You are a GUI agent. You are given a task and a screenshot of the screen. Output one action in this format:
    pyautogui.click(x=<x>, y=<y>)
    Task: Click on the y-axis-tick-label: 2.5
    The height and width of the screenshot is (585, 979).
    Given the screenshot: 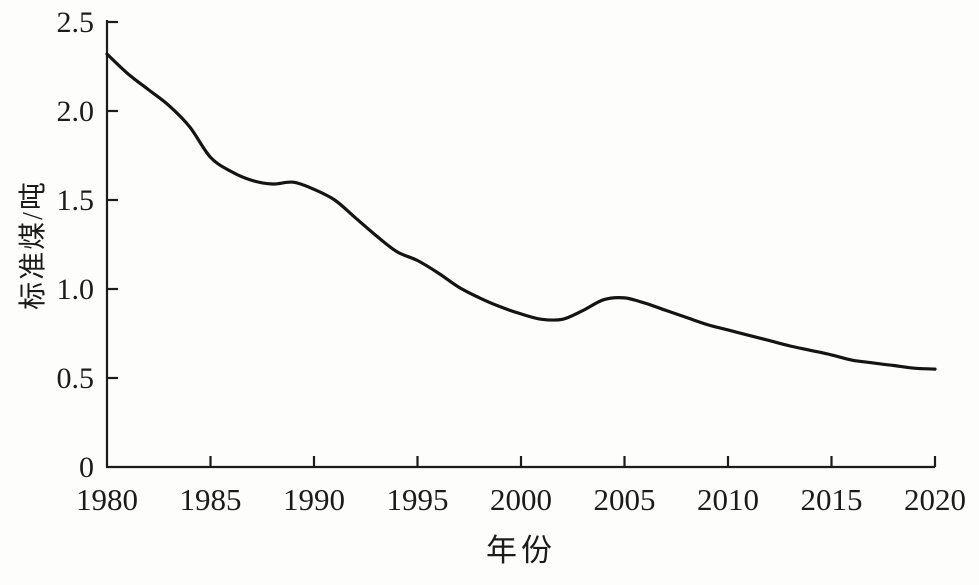 What is the action you would take?
    pyautogui.click(x=76, y=22)
    